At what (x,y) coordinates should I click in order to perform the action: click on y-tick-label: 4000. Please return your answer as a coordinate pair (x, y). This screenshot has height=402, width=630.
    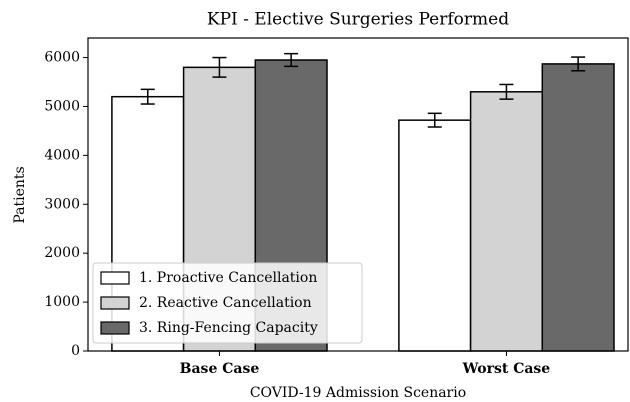
    Looking at the image, I should click on (62, 155).